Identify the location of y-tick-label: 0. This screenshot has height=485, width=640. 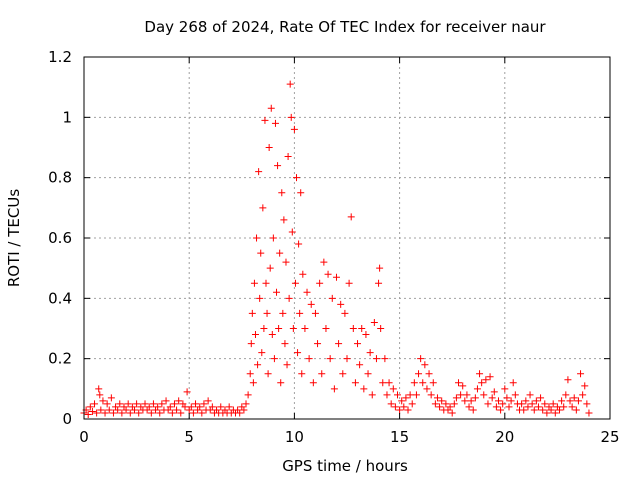
(67, 419).